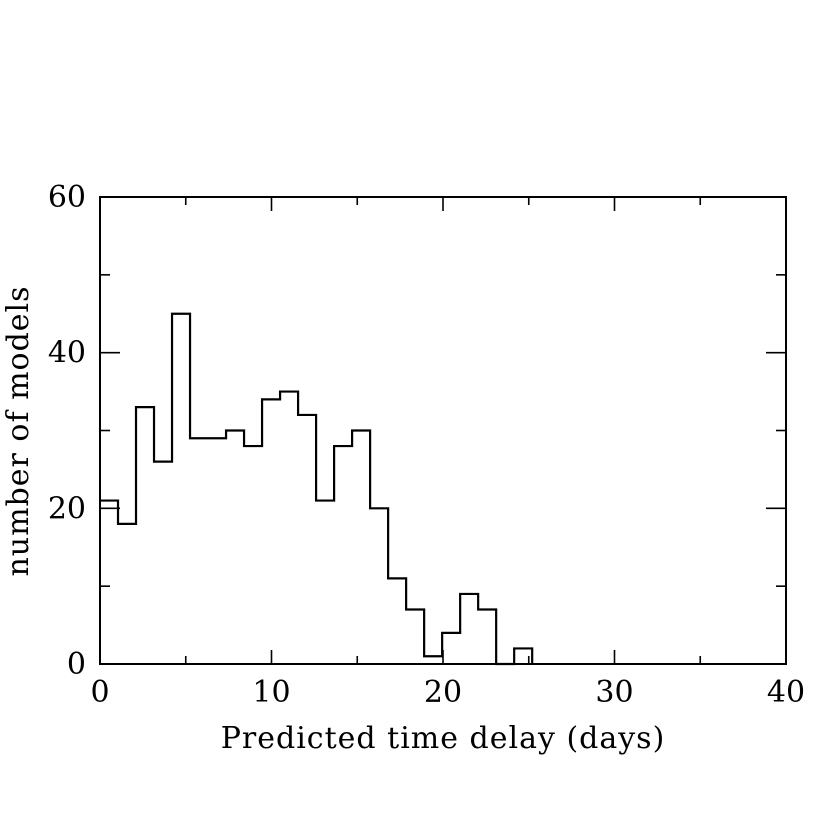 The width and height of the screenshot is (830, 830). What do you see at coordinates (443, 692) in the screenshot?
I see `x-tick-label: 20` at bounding box center [443, 692].